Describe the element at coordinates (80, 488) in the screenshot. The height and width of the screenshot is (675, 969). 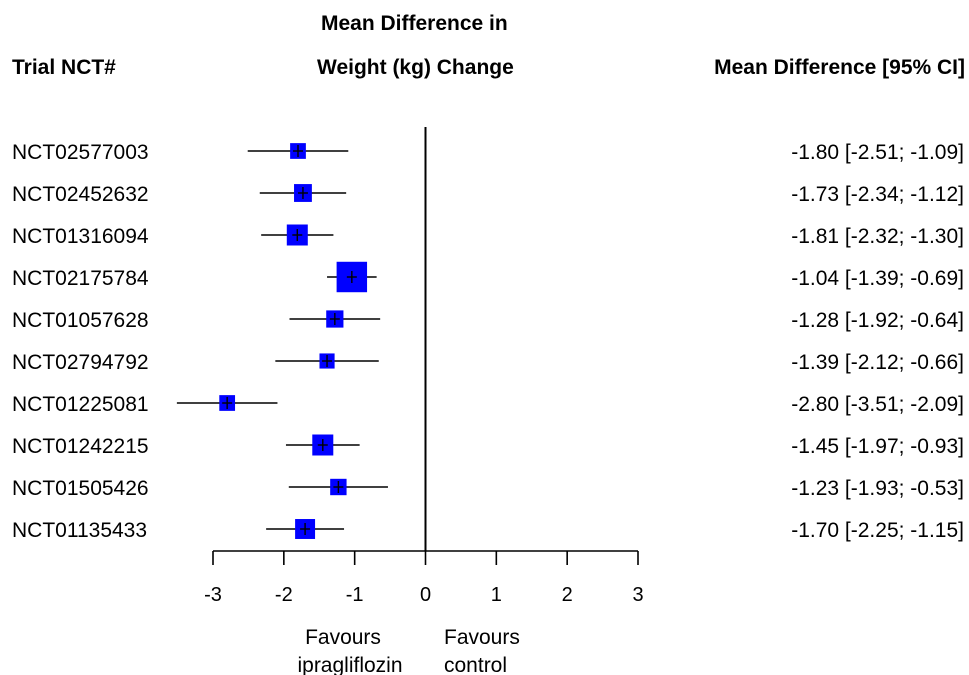
I see `trial-label: NCT01505426` at that location.